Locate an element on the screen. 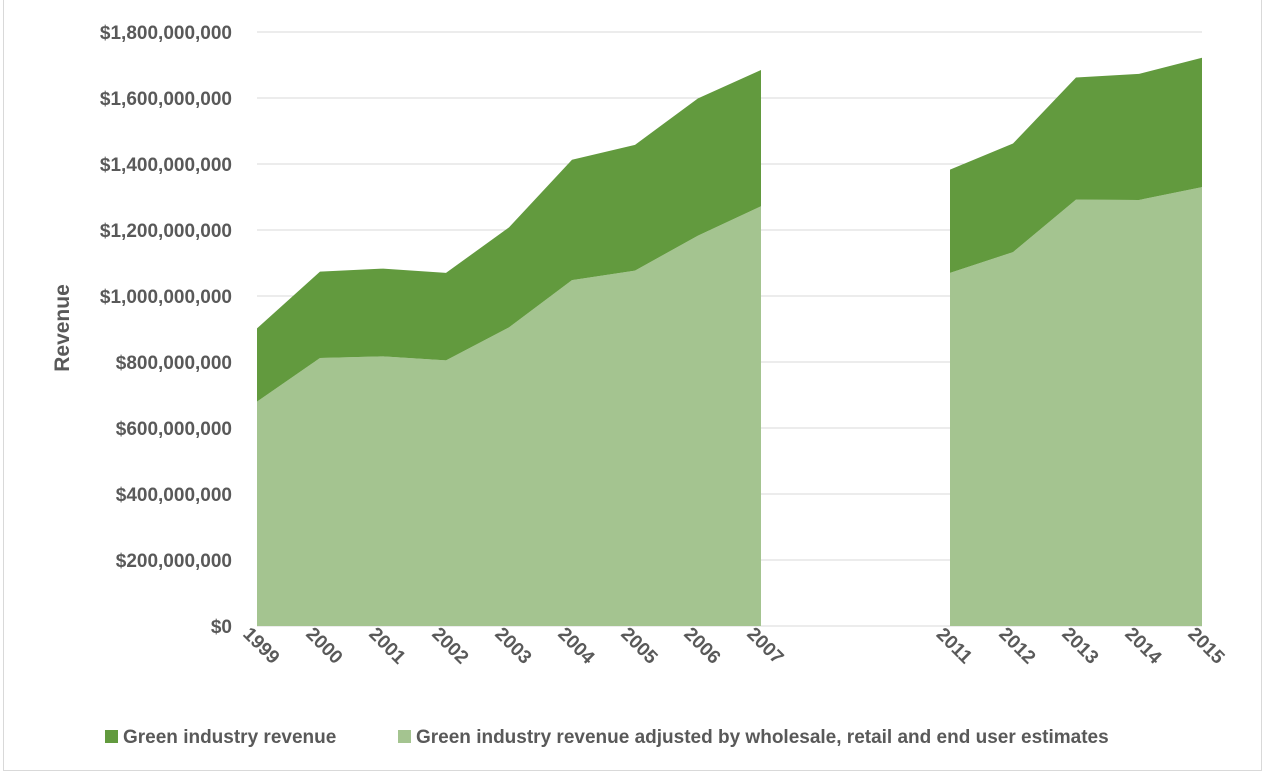 Image resolution: width=1266 pixels, height=776 pixels. y-tick-label: $1,000,000,000 is located at coordinates (166, 297).